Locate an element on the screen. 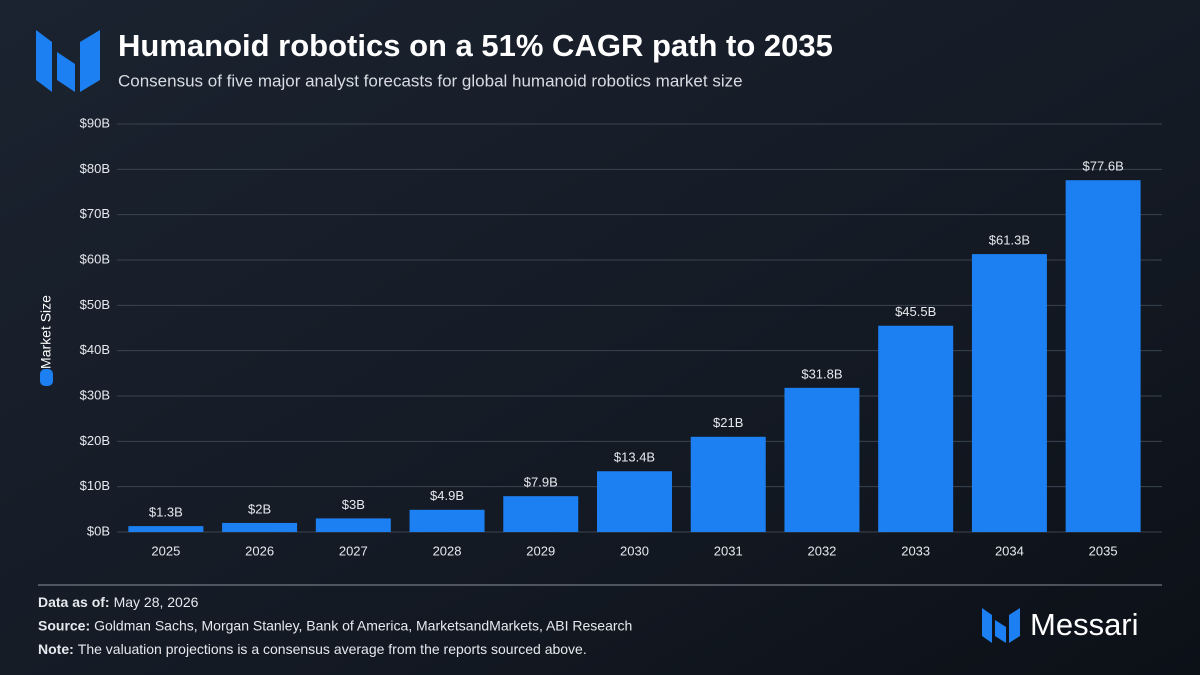  x-tick-label: 2032 is located at coordinates (821, 550).